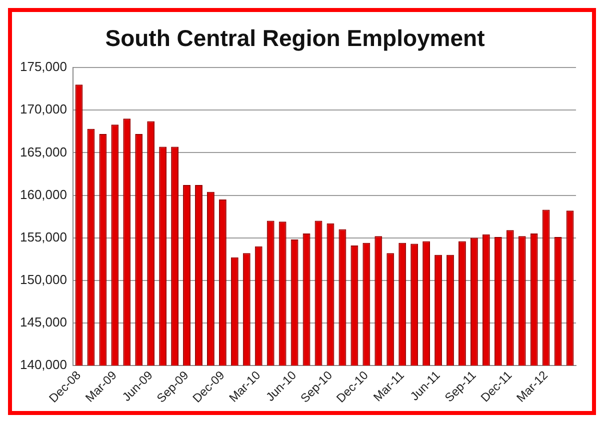 This screenshot has width=604, height=423. I want to click on y-tick-label: 170,000, so click(43, 109).